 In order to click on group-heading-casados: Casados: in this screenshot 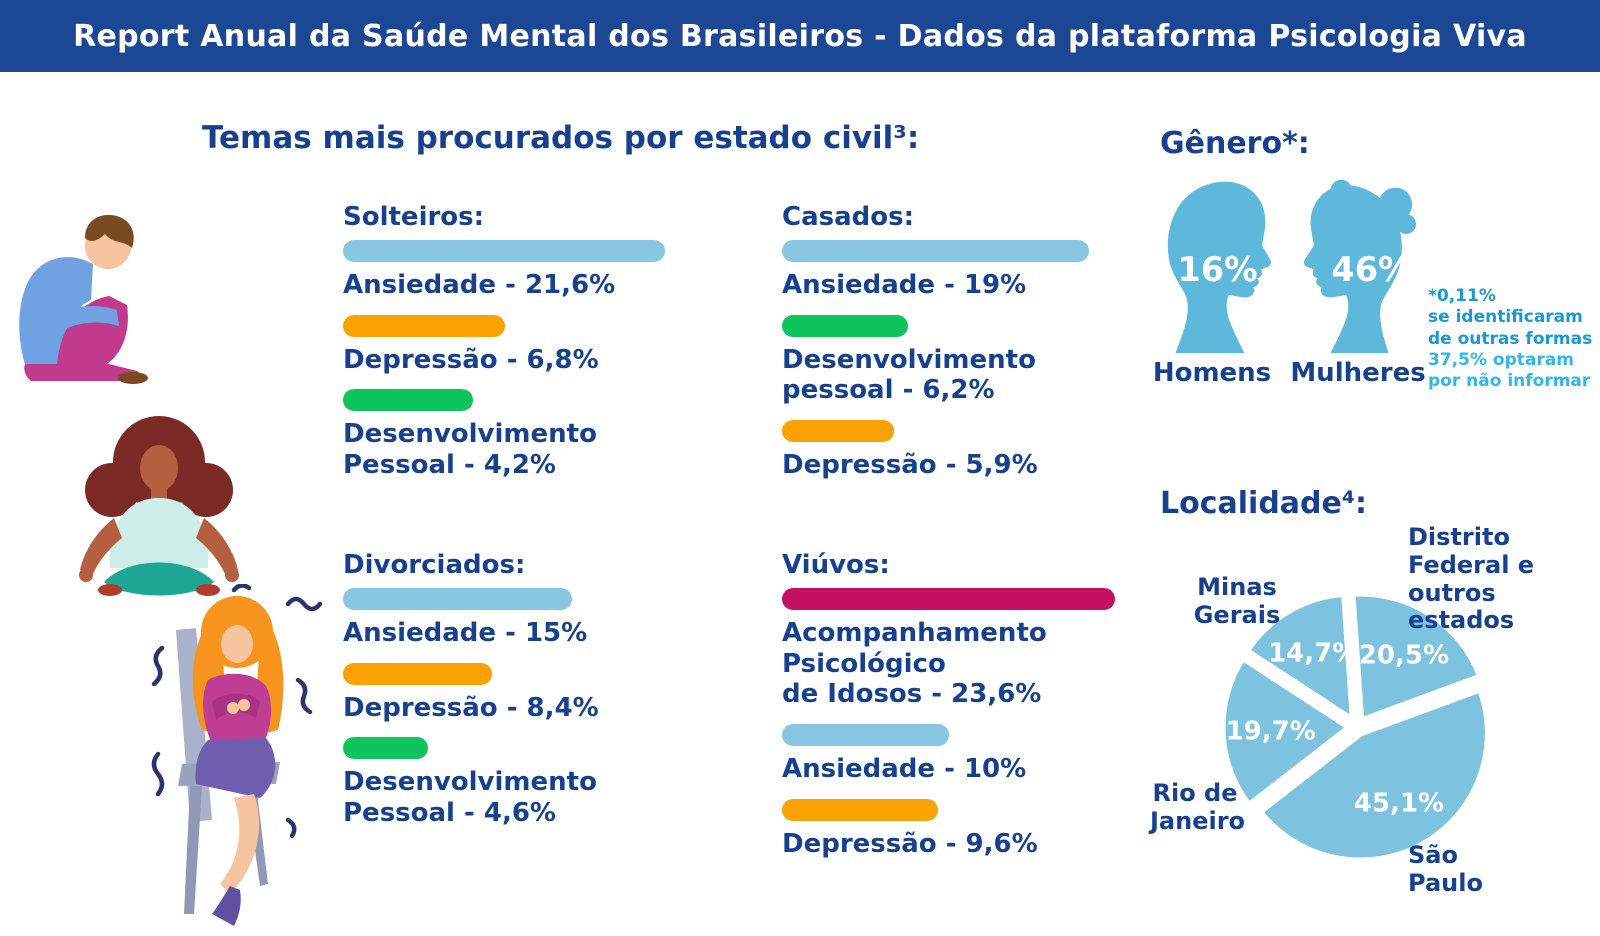, I will do `click(848, 217)`.